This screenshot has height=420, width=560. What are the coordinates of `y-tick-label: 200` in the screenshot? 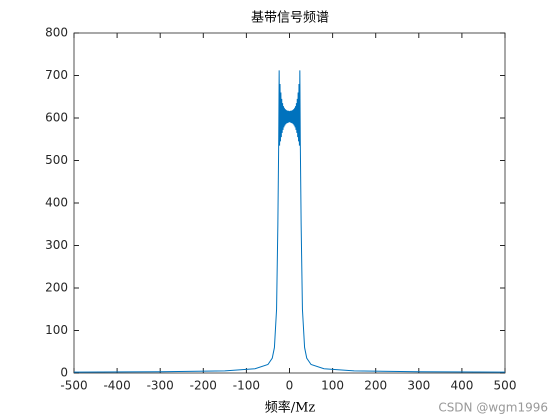 It's located at (56, 288).